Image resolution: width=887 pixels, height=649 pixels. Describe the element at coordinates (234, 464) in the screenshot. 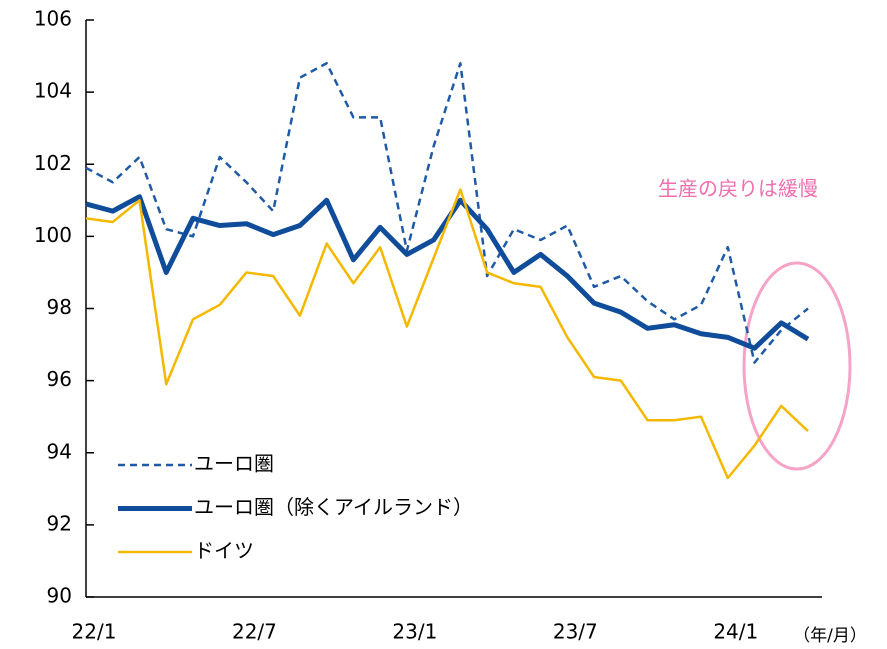

I see `legend-label: ユーロ圏` at that location.